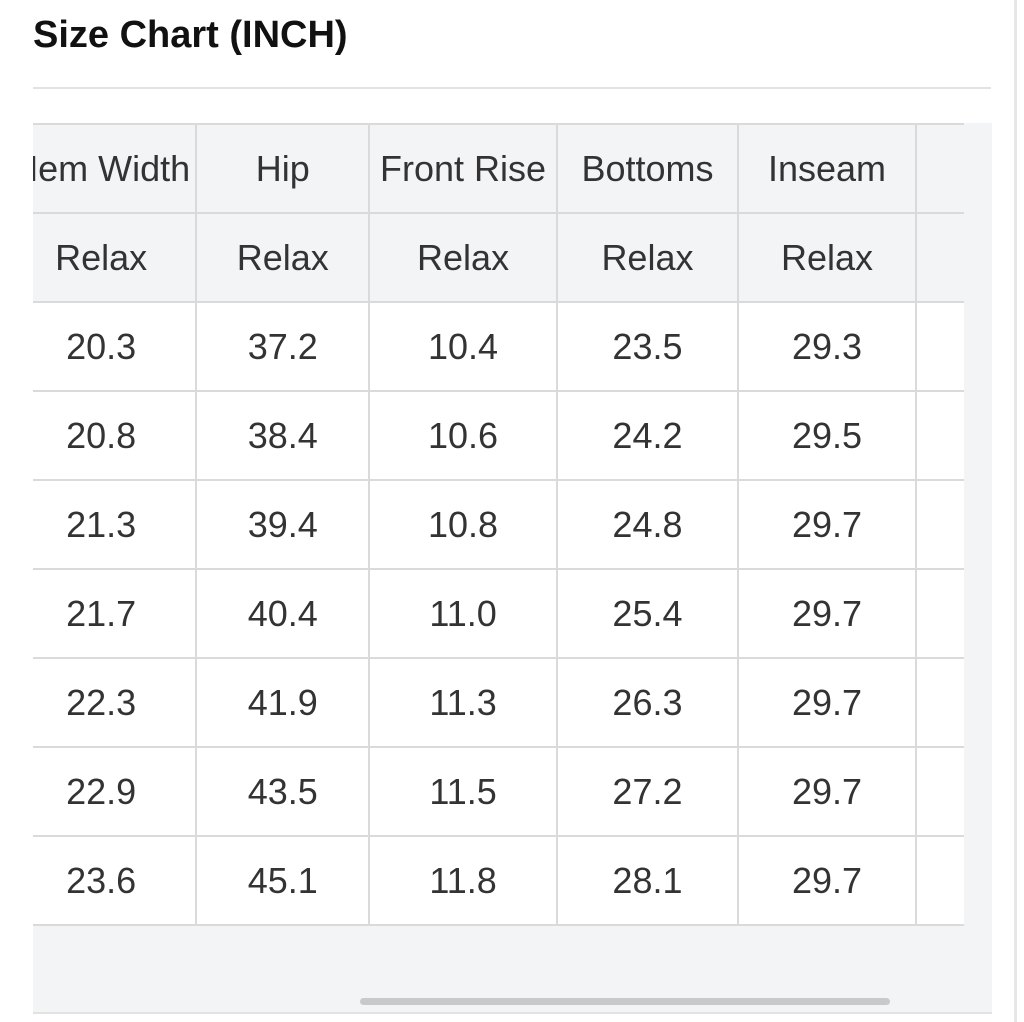 The width and height of the screenshot is (1024, 1022). I want to click on data-row: 22.3 41.9 11.3 26.3 29.7, so click(498, 702).